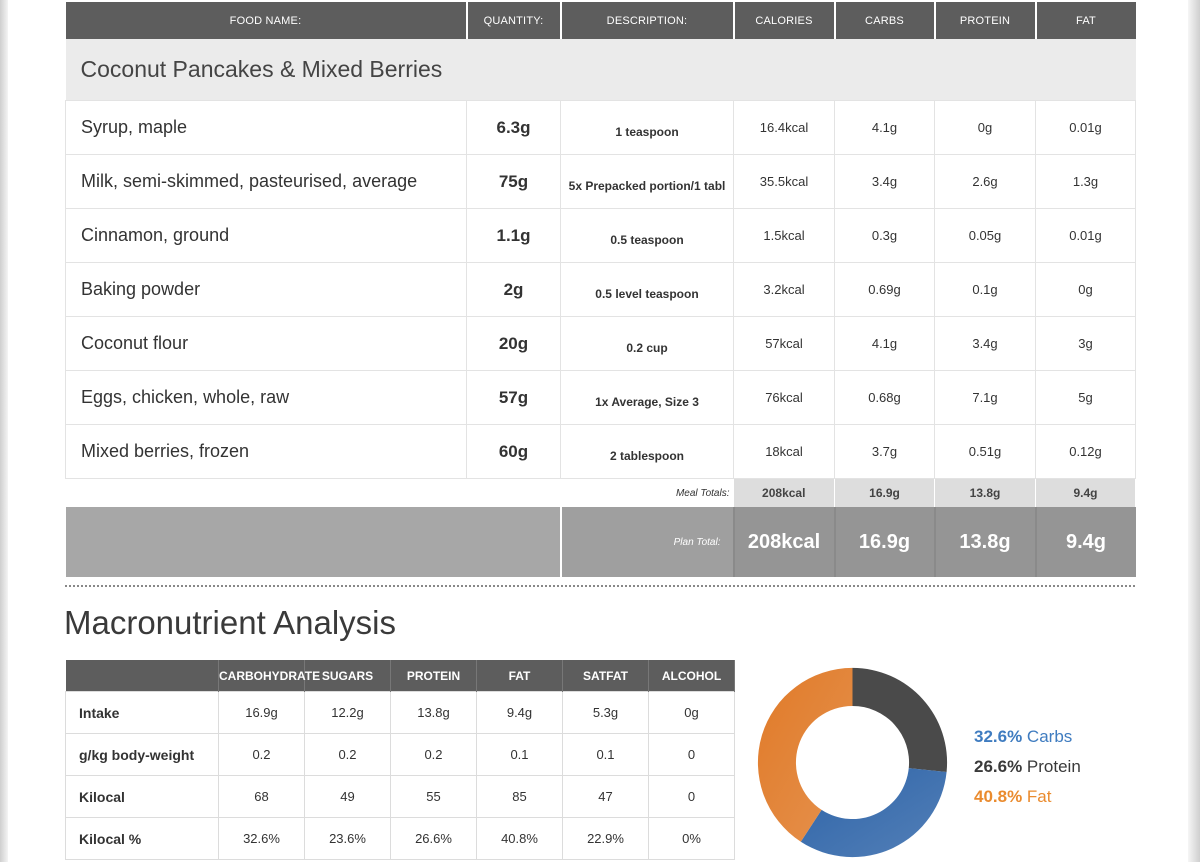 The height and width of the screenshot is (862, 1200). What do you see at coordinates (784, 127) in the screenshot?
I see `food-cal-cell: 16.4kcal` at bounding box center [784, 127].